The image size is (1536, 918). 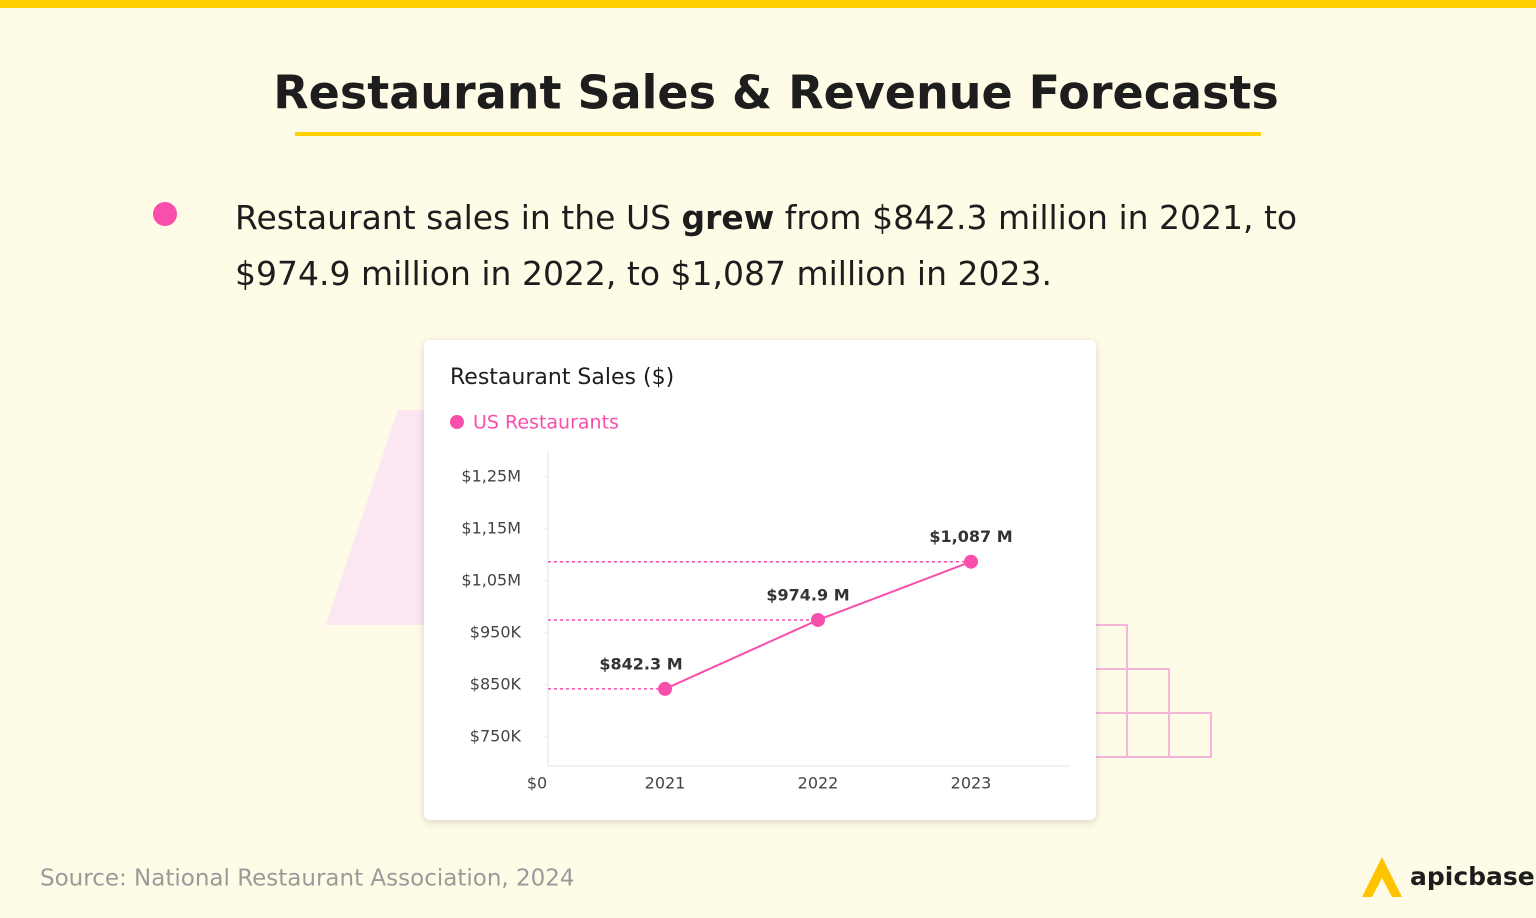 What do you see at coordinates (778, 134) in the screenshot?
I see `title-underline` at bounding box center [778, 134].